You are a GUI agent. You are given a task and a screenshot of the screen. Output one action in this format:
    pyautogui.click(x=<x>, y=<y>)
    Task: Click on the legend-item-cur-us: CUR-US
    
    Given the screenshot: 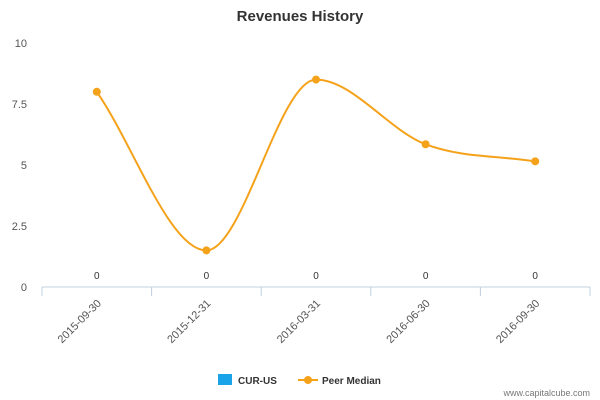 What is the action you would take?
    pyautogui.click(x=247, y=380)
    